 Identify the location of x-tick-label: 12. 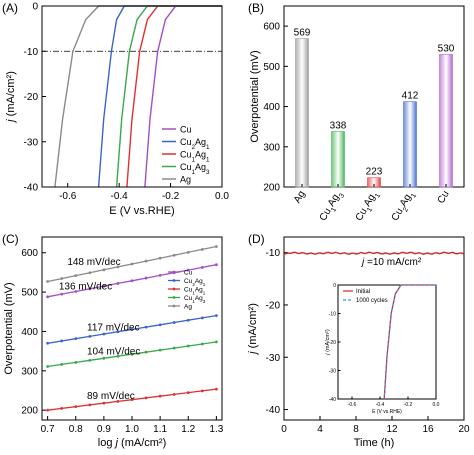
(392, 429).